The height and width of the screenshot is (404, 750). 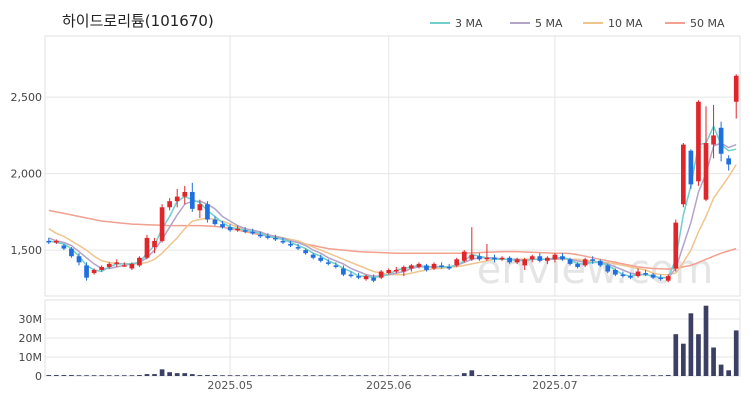 I want to click on legend-label: 5 MA, so click(x=549, y=23).